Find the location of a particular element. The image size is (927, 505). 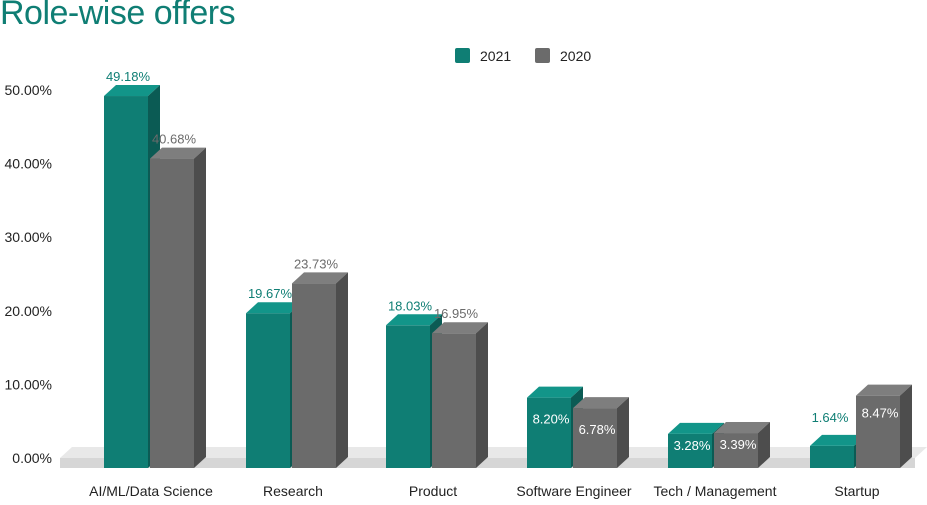

chart-floor is located at coordinates (487, 463).